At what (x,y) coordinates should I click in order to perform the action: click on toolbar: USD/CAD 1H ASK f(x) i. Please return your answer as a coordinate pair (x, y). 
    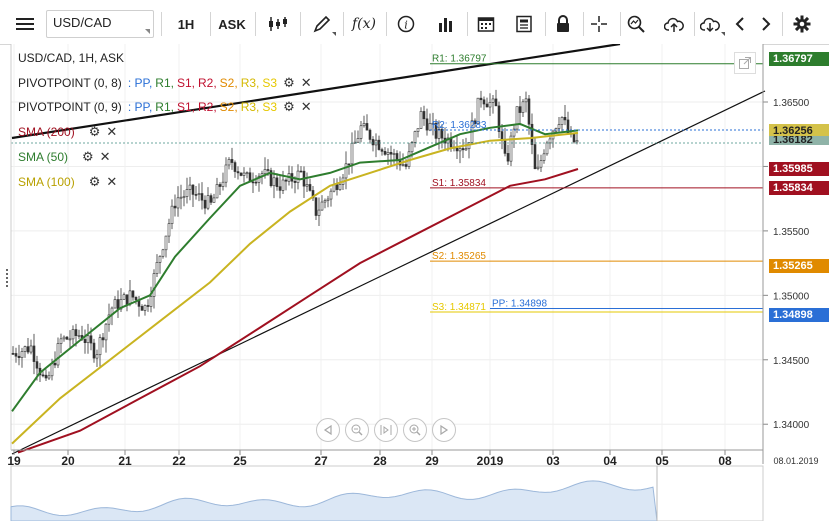
    Looking at the image, I should click on (414, 22).